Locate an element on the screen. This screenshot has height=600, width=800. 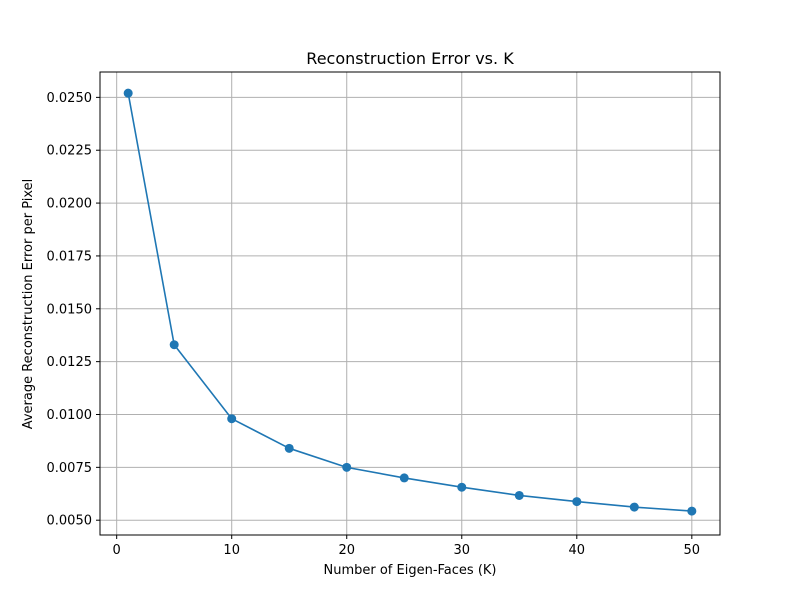
x-tick-label: 30 is located at coordinates (461, 550).